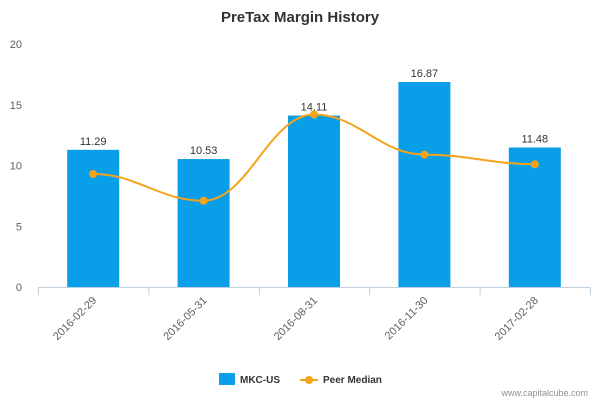 The image size is (600, 400). What do you see at coordinates (425, 74) in the screenshot?
I see `bar-data-label: 16.87` at bounding box center [425, 74].